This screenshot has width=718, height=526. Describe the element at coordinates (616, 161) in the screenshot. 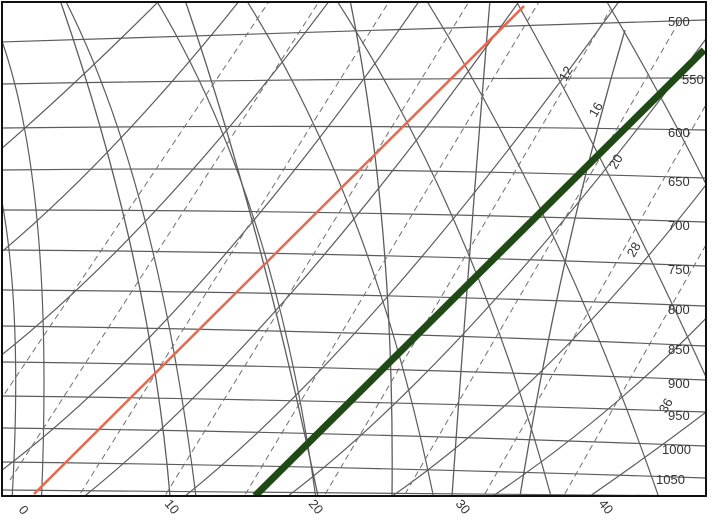

I see `mixing-ratio-label-20: 20` at that location.